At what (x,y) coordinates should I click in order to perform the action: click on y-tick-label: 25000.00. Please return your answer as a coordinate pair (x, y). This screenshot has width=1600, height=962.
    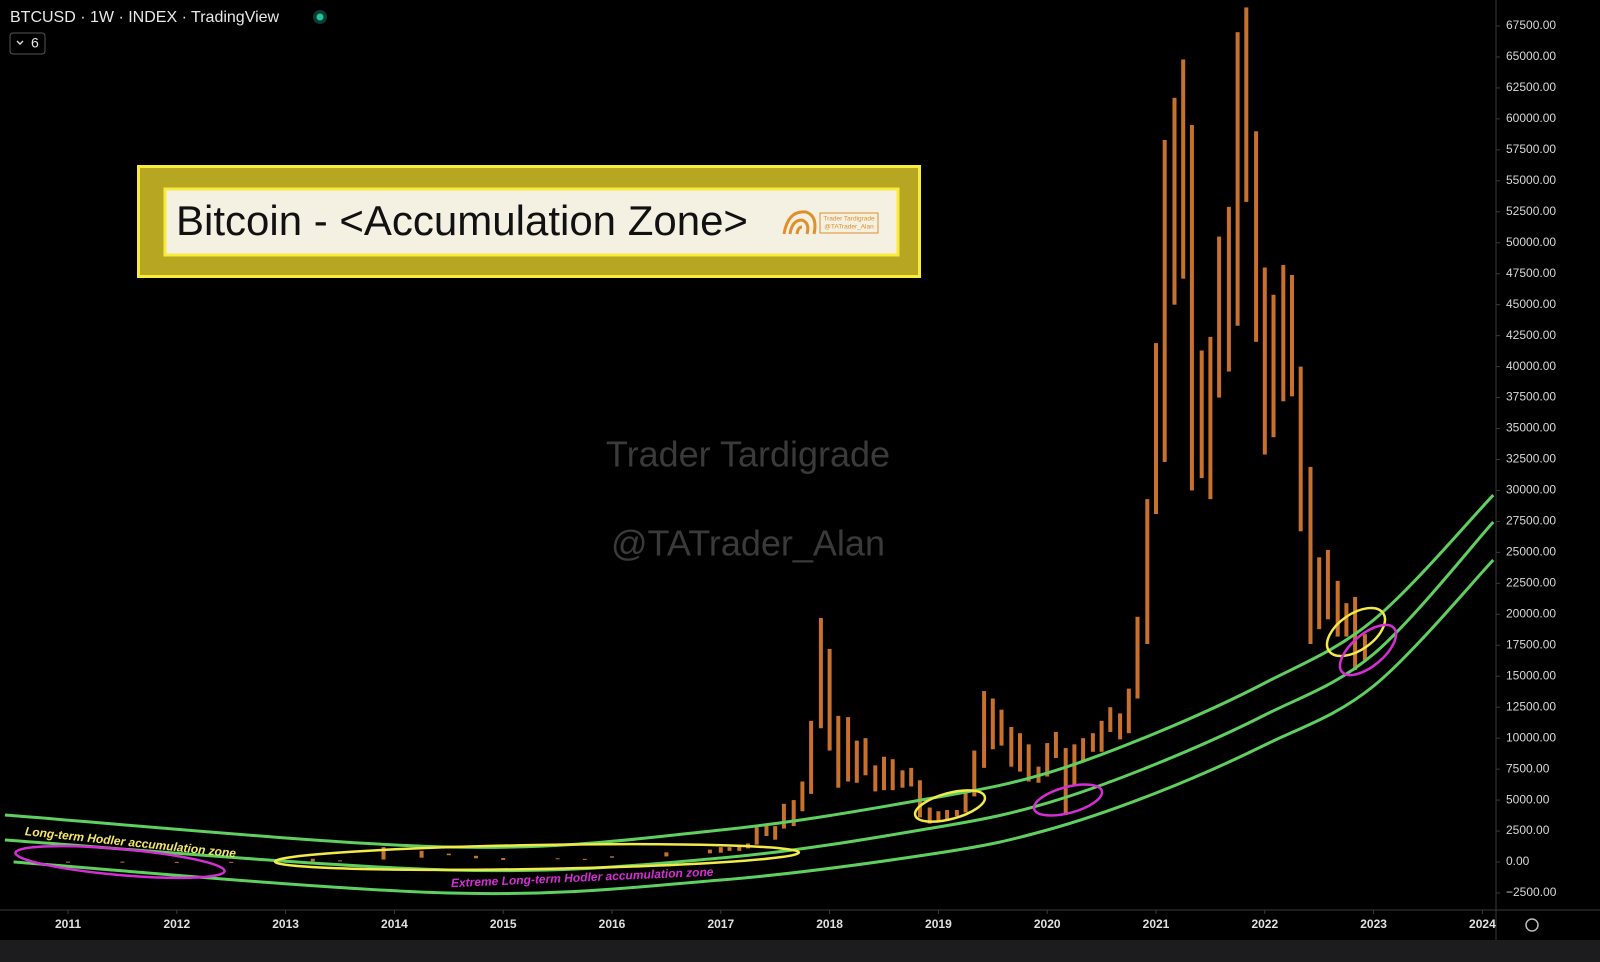
    Looking at the image, I should click on (1531, 552).